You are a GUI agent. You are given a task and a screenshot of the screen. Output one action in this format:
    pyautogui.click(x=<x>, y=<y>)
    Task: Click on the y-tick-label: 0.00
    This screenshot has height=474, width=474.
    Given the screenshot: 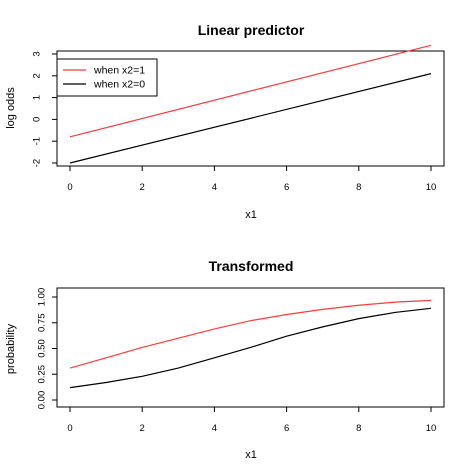 What is the action you would take?
    pyautogui.click(x=42, y=400)
    